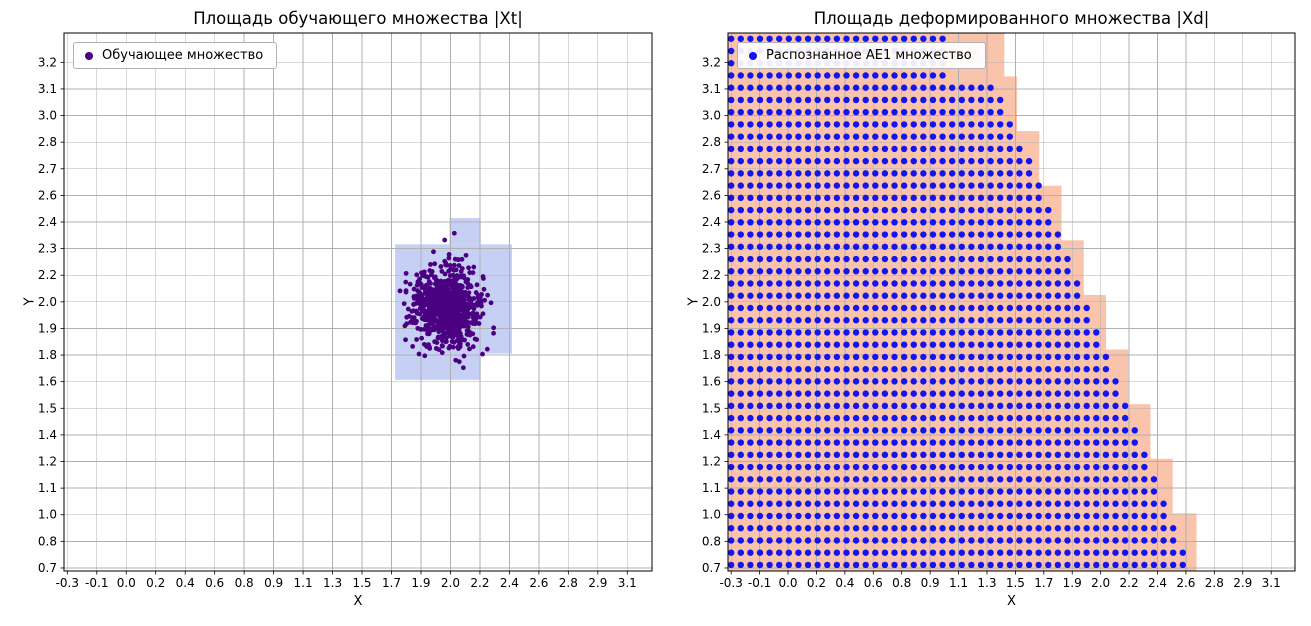 The image size is (1311, 626). What do you see at coordinates (358, 601) in the screenshot?
I see `training-set-x-axis-label: X` at bounding box center [358, 601].